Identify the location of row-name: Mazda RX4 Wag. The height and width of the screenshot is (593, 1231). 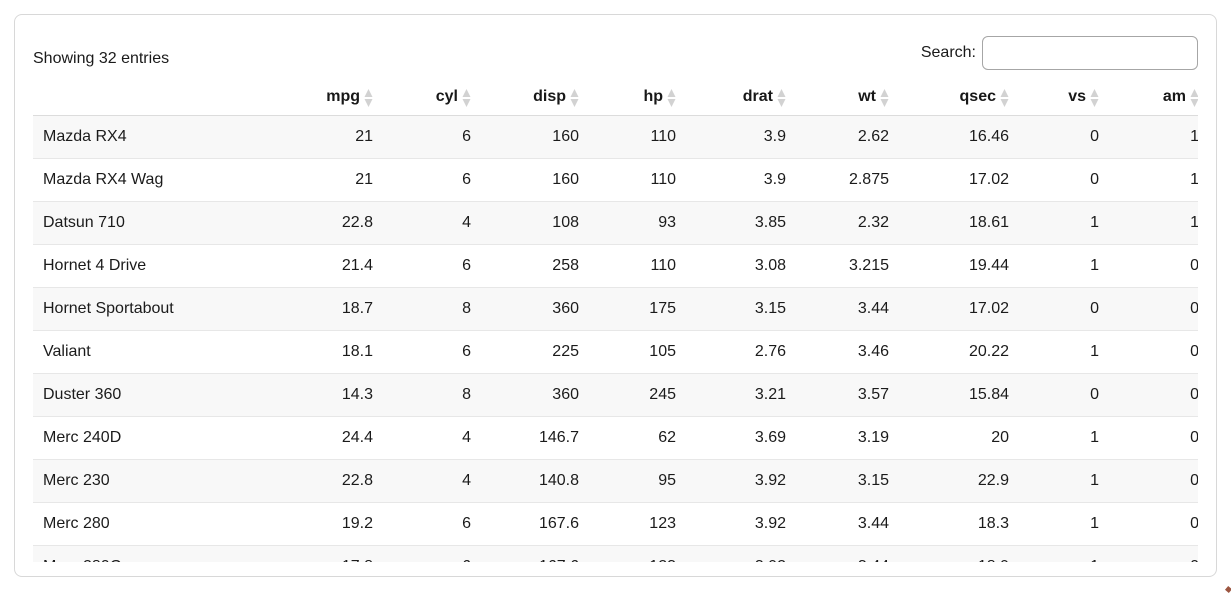
(153, 180).